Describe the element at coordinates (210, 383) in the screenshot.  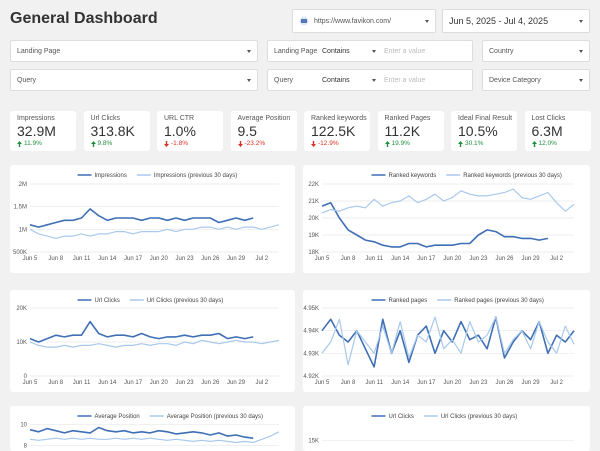
I see `x-tick-label: Jun 26` at that location.